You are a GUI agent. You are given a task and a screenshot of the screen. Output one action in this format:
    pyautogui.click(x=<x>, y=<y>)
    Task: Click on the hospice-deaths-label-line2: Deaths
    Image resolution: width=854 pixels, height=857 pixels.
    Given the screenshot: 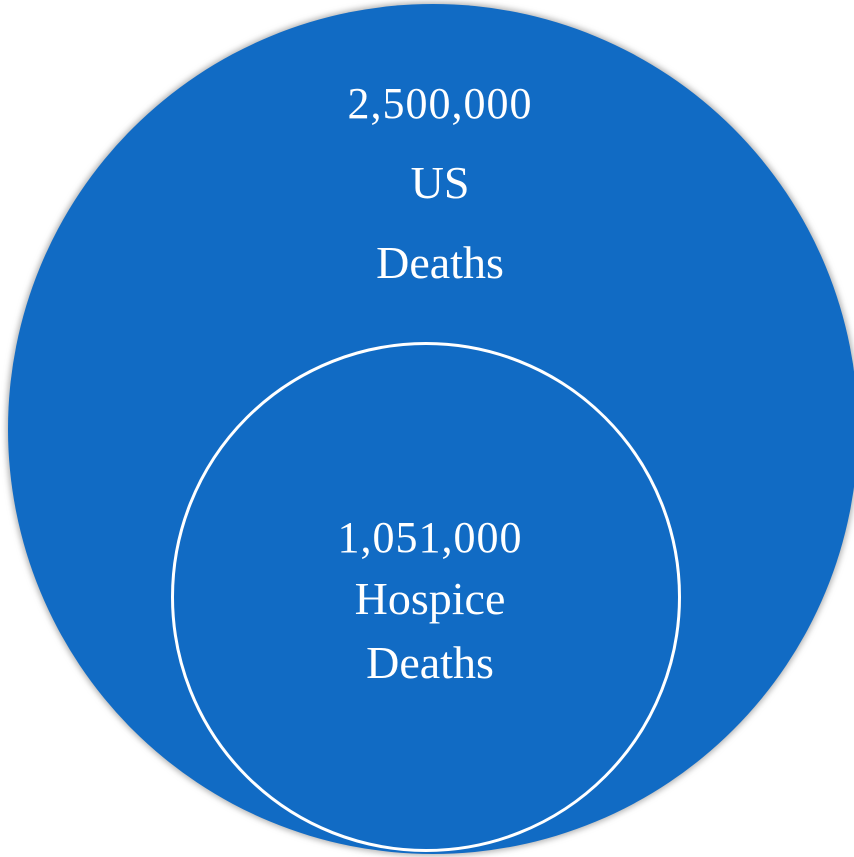 What is the action you would take?
    pyautogui.click(x=430, y=662)
    